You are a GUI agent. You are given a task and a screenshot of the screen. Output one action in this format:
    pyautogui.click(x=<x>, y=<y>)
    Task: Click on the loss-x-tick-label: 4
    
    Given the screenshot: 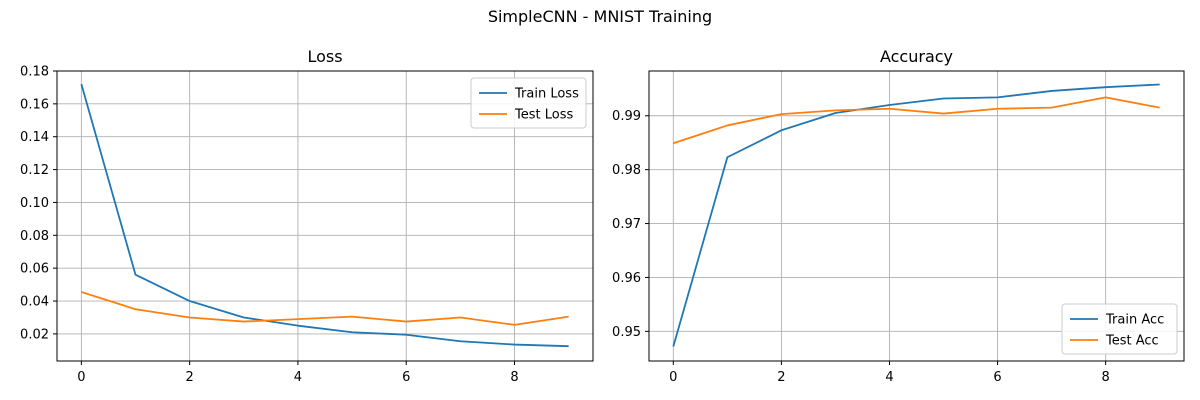 What is the action you would take?
    pyautogui.click(x=298, y=377)
    